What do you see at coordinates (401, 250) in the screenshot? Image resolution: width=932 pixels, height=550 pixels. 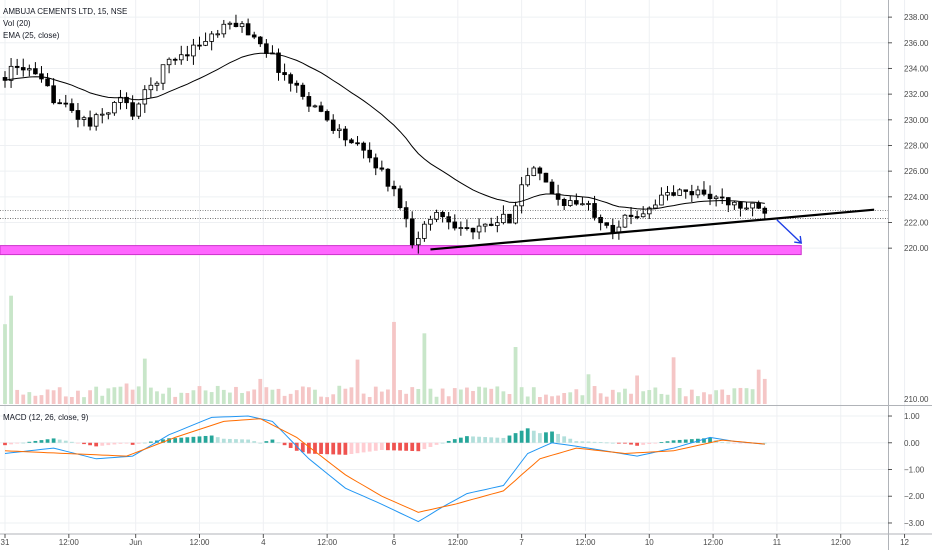 I see `support-zone` at bounding box center [401, 250].